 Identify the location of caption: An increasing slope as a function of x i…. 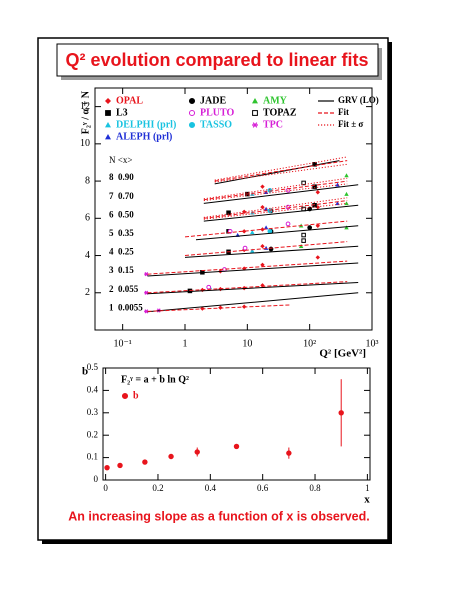
(218, 516).